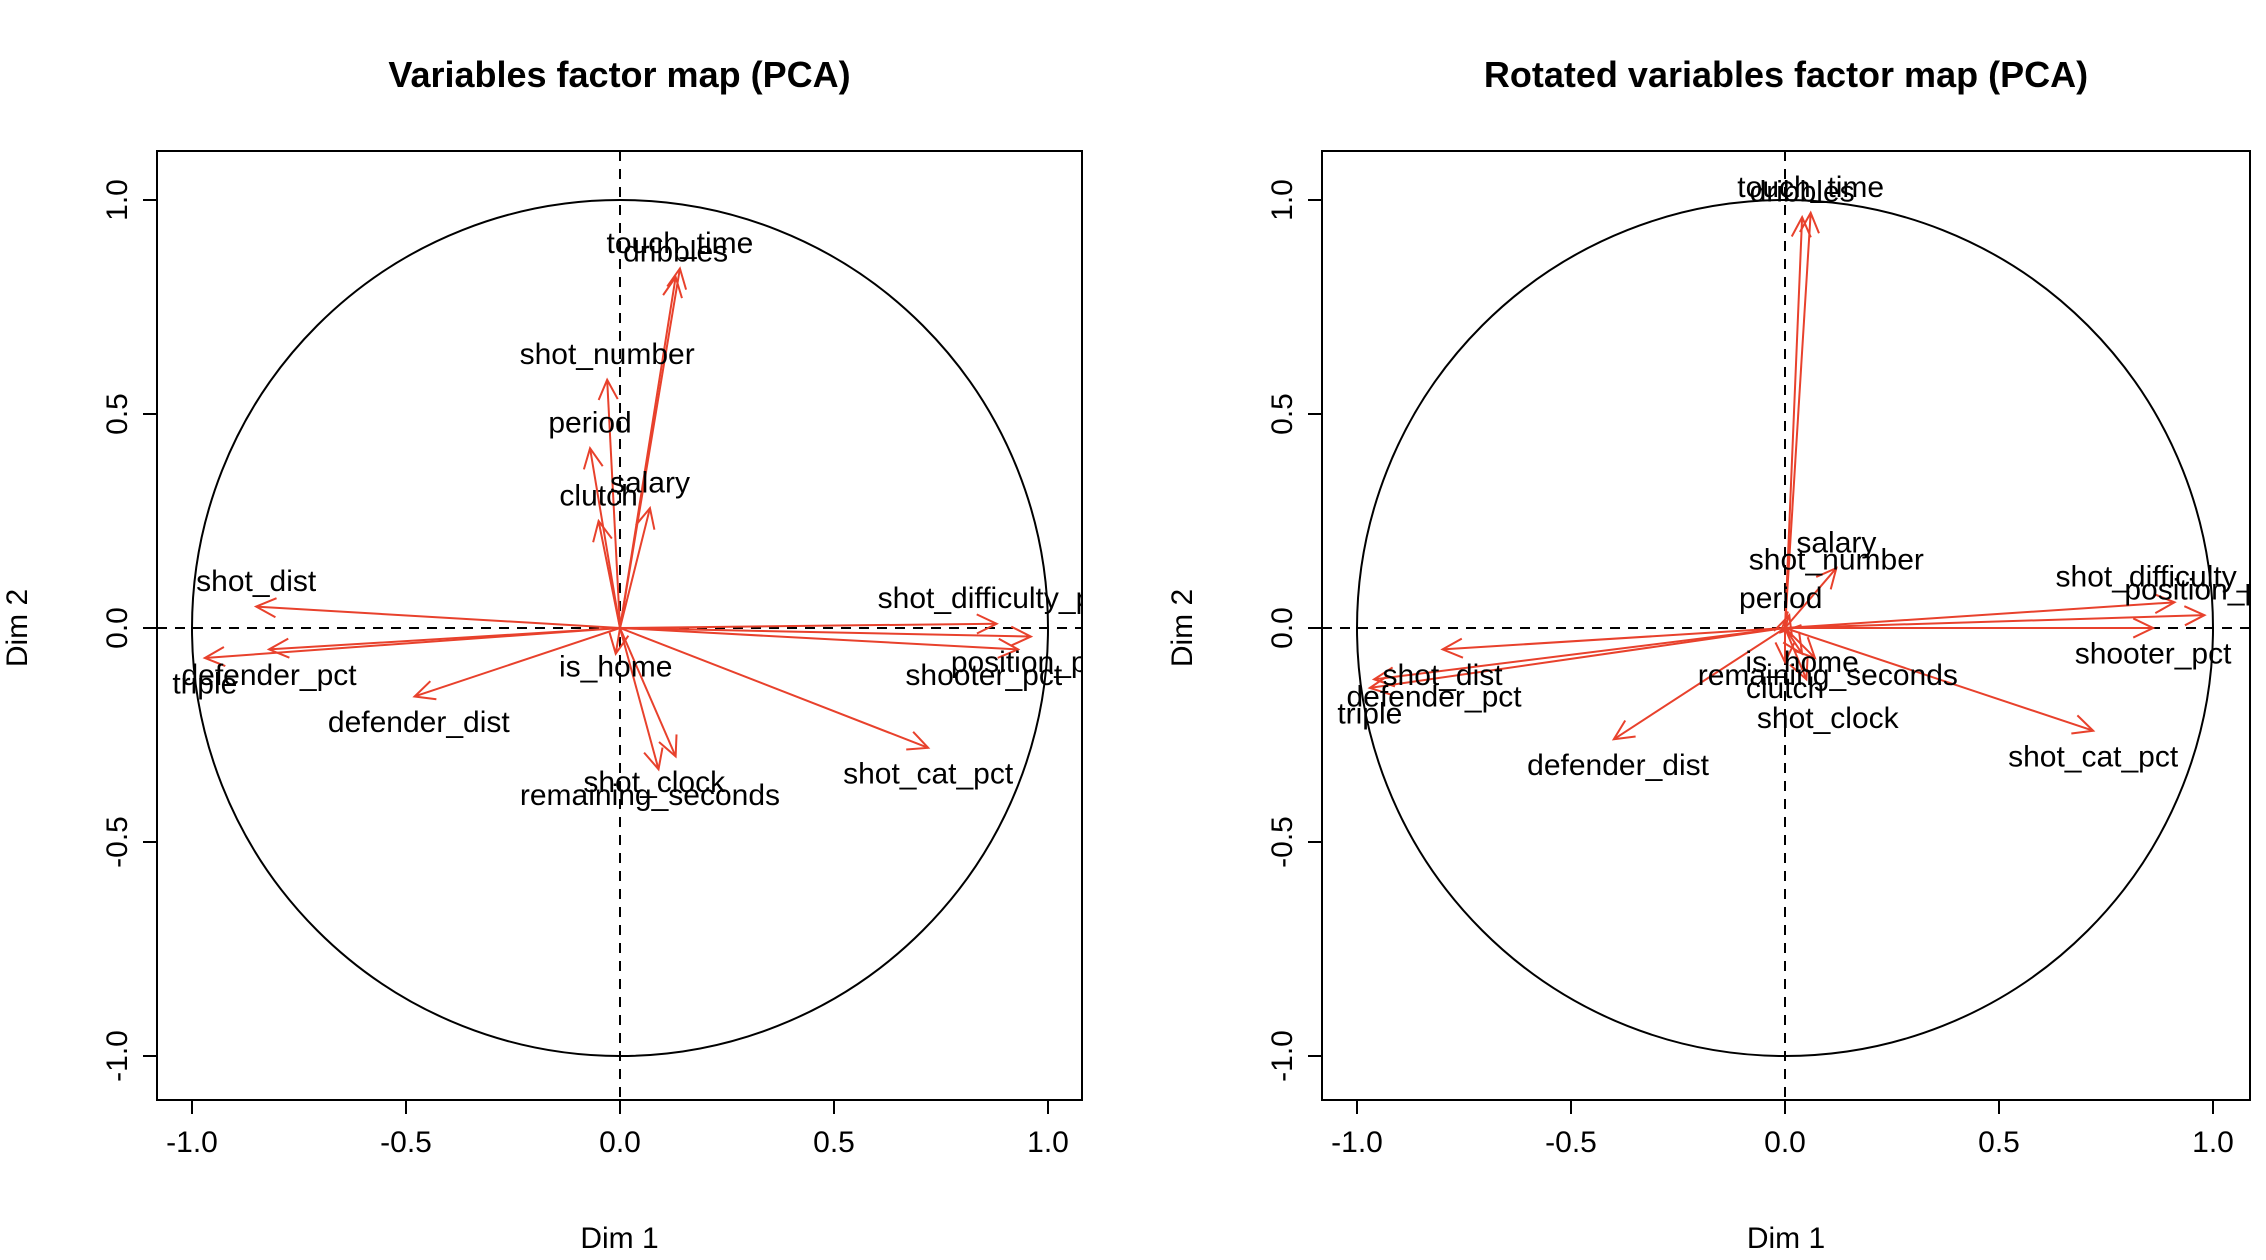 Image resolution: width=2266 pixels, height=1260 pixels. Describe the element at coordinates (2195, 589) in the screenshot. I see `variable-label-position-pct: position_pct` at that location.